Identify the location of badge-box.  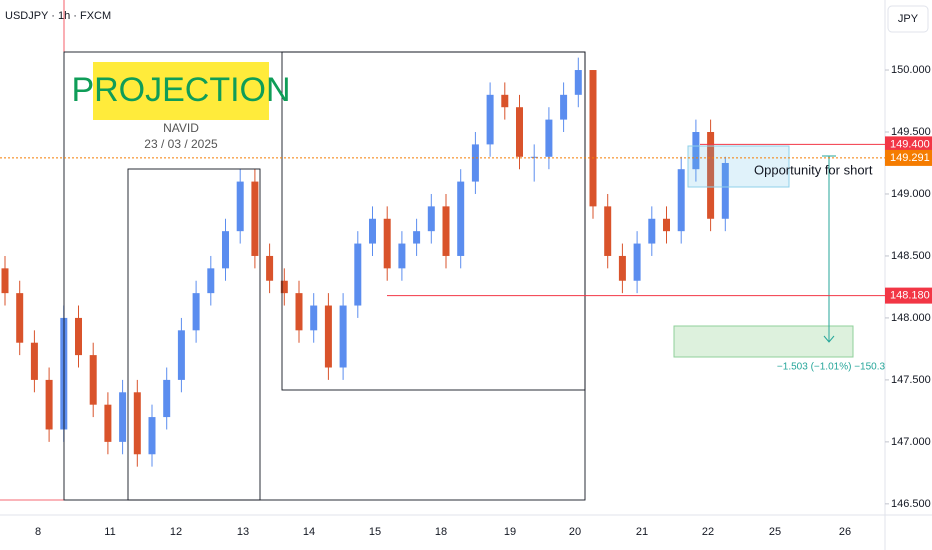
(181, 91).